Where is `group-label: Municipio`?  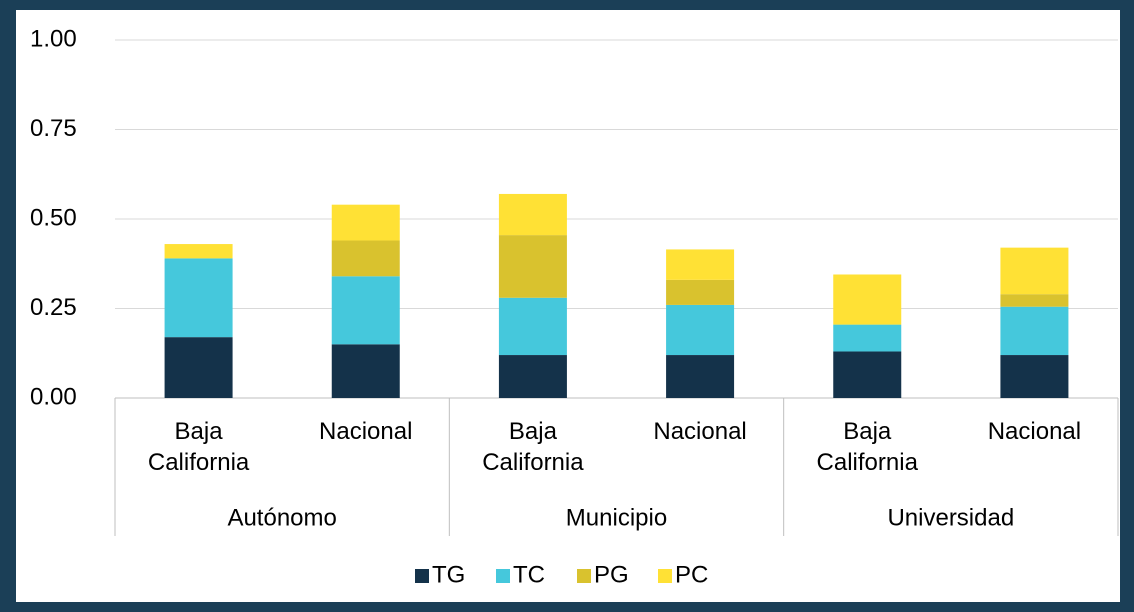 group-label: Municipio is located at coordinates (616, 517).